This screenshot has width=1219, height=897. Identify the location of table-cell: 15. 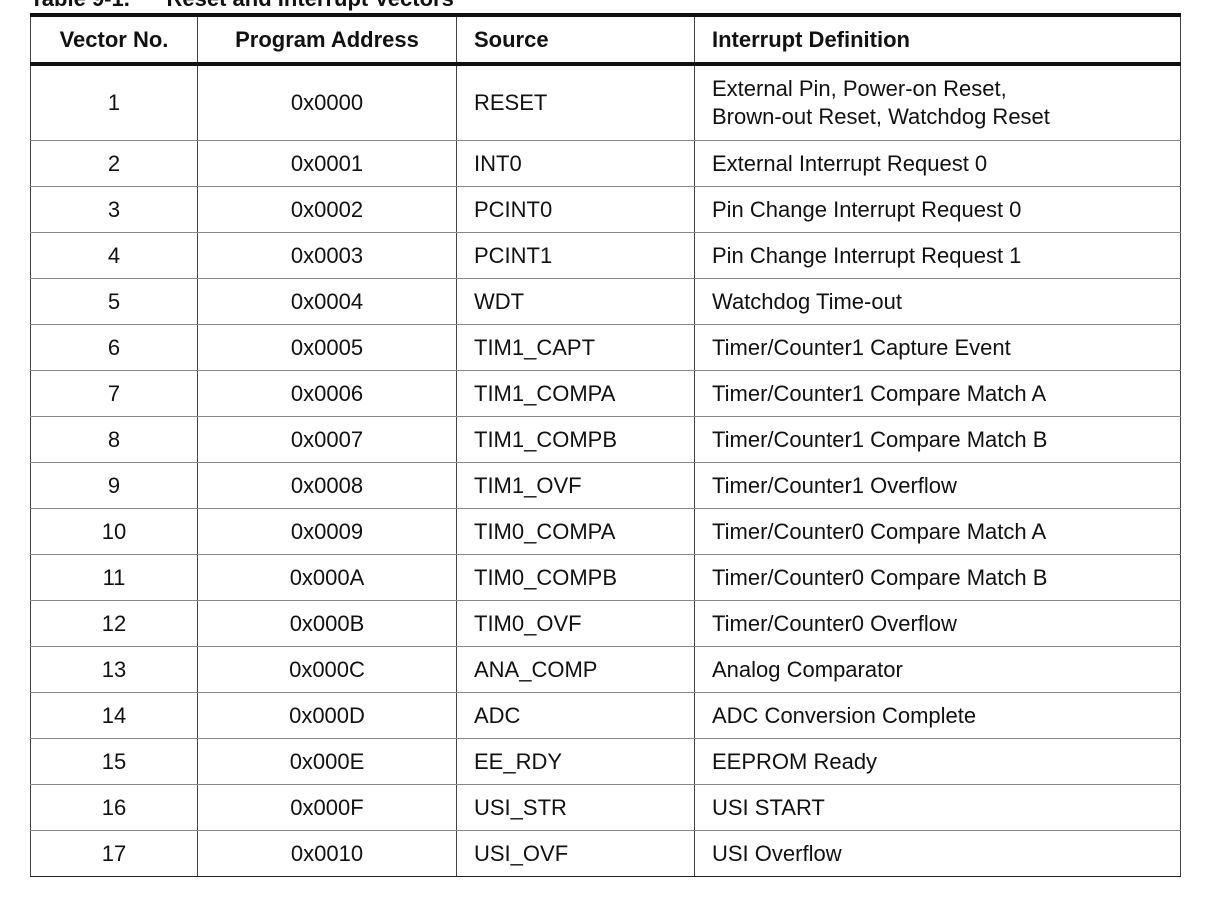
(114, 761).